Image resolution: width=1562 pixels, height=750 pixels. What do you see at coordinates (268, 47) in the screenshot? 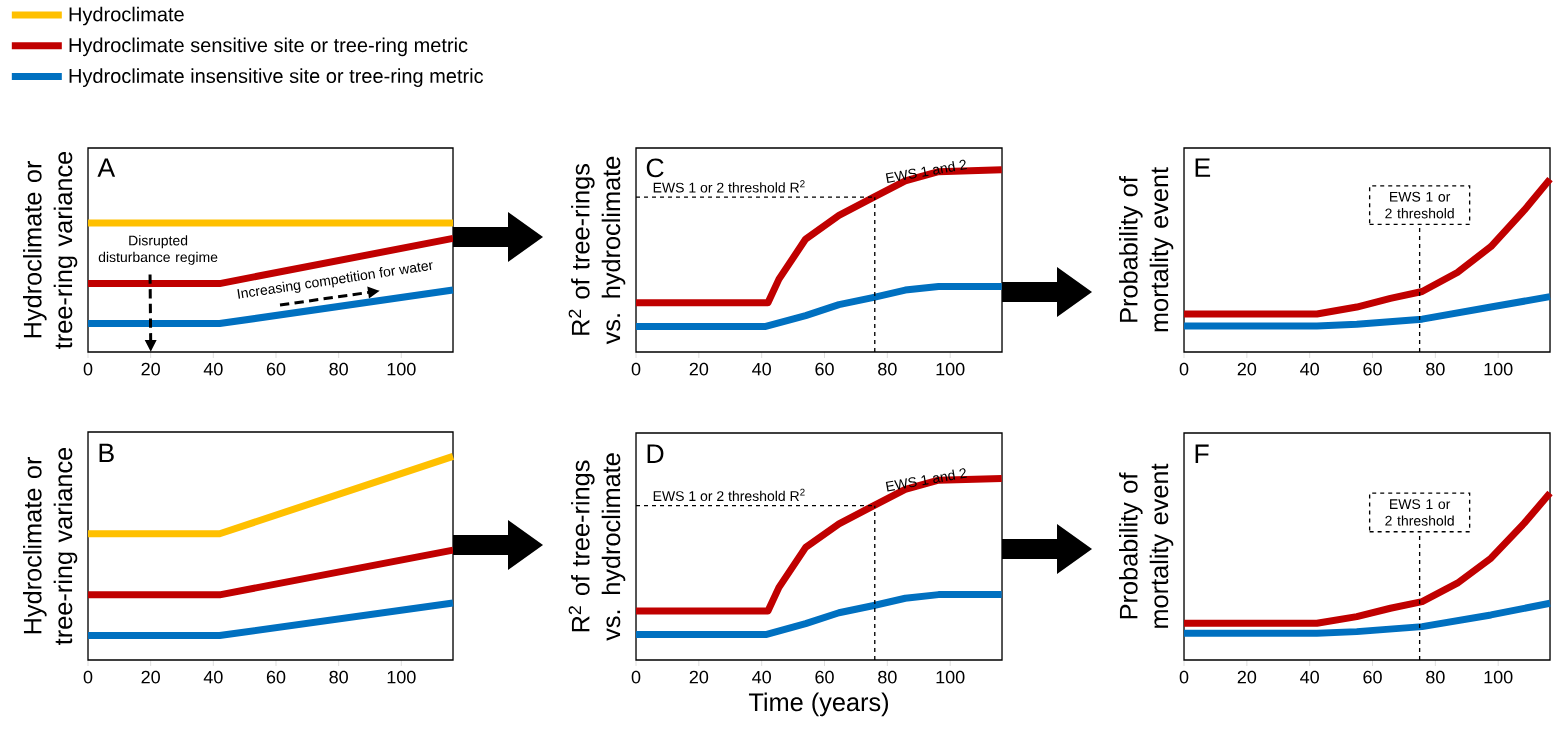
I see `legend-label: Hydroclimate sensitive site or tree-ring metric` at bounding box center [268, 47].